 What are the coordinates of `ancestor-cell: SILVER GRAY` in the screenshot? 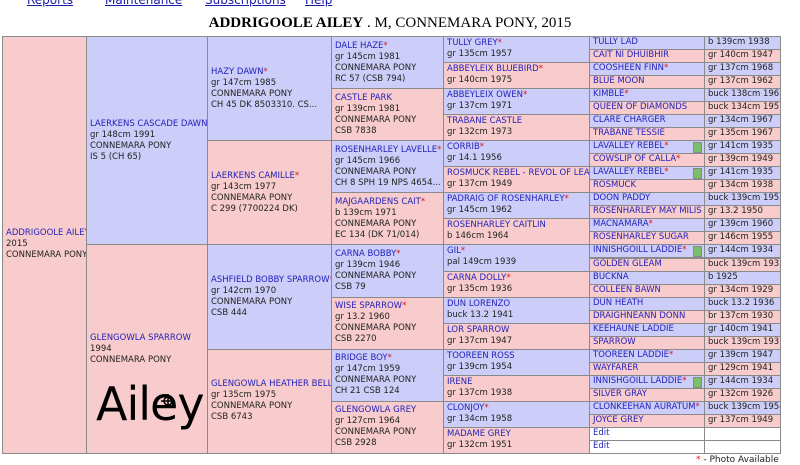 It's located at (647, 394).